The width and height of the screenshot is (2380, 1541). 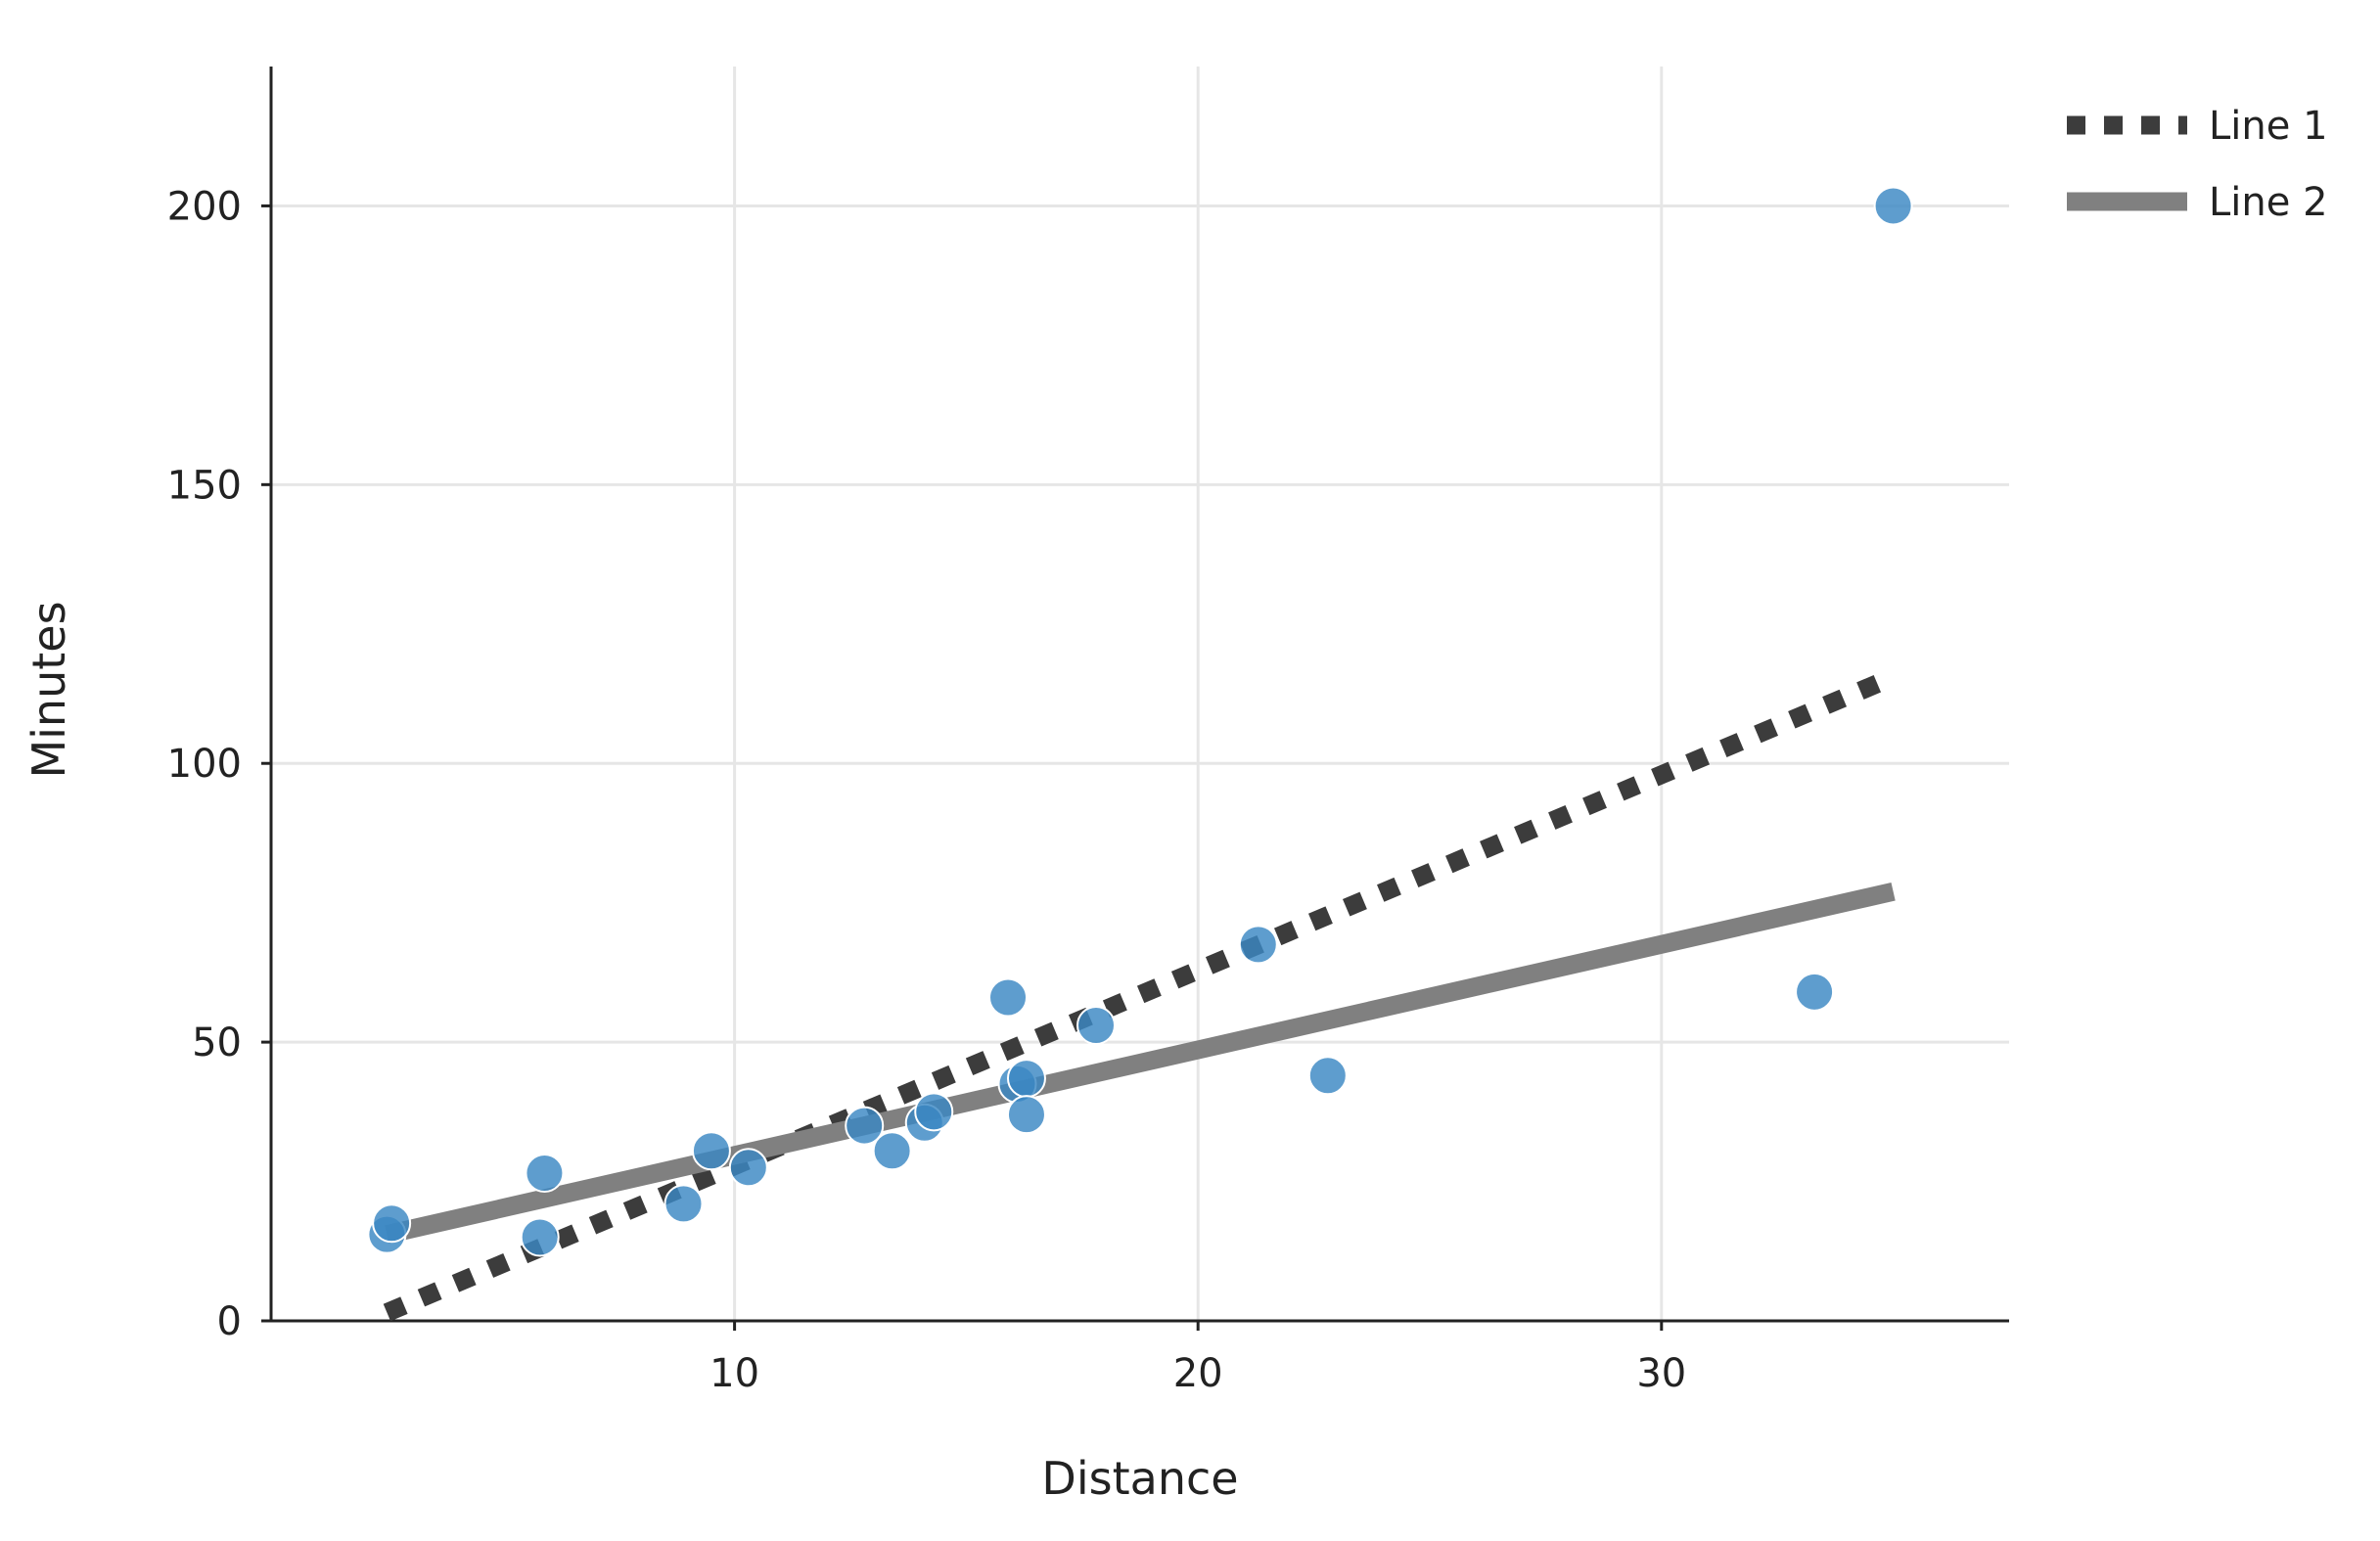 What do you see at coordinates (2268, 126) in the screenshot?
I see `legend-label-1: Line 1` at bounding box center [2268, 126].